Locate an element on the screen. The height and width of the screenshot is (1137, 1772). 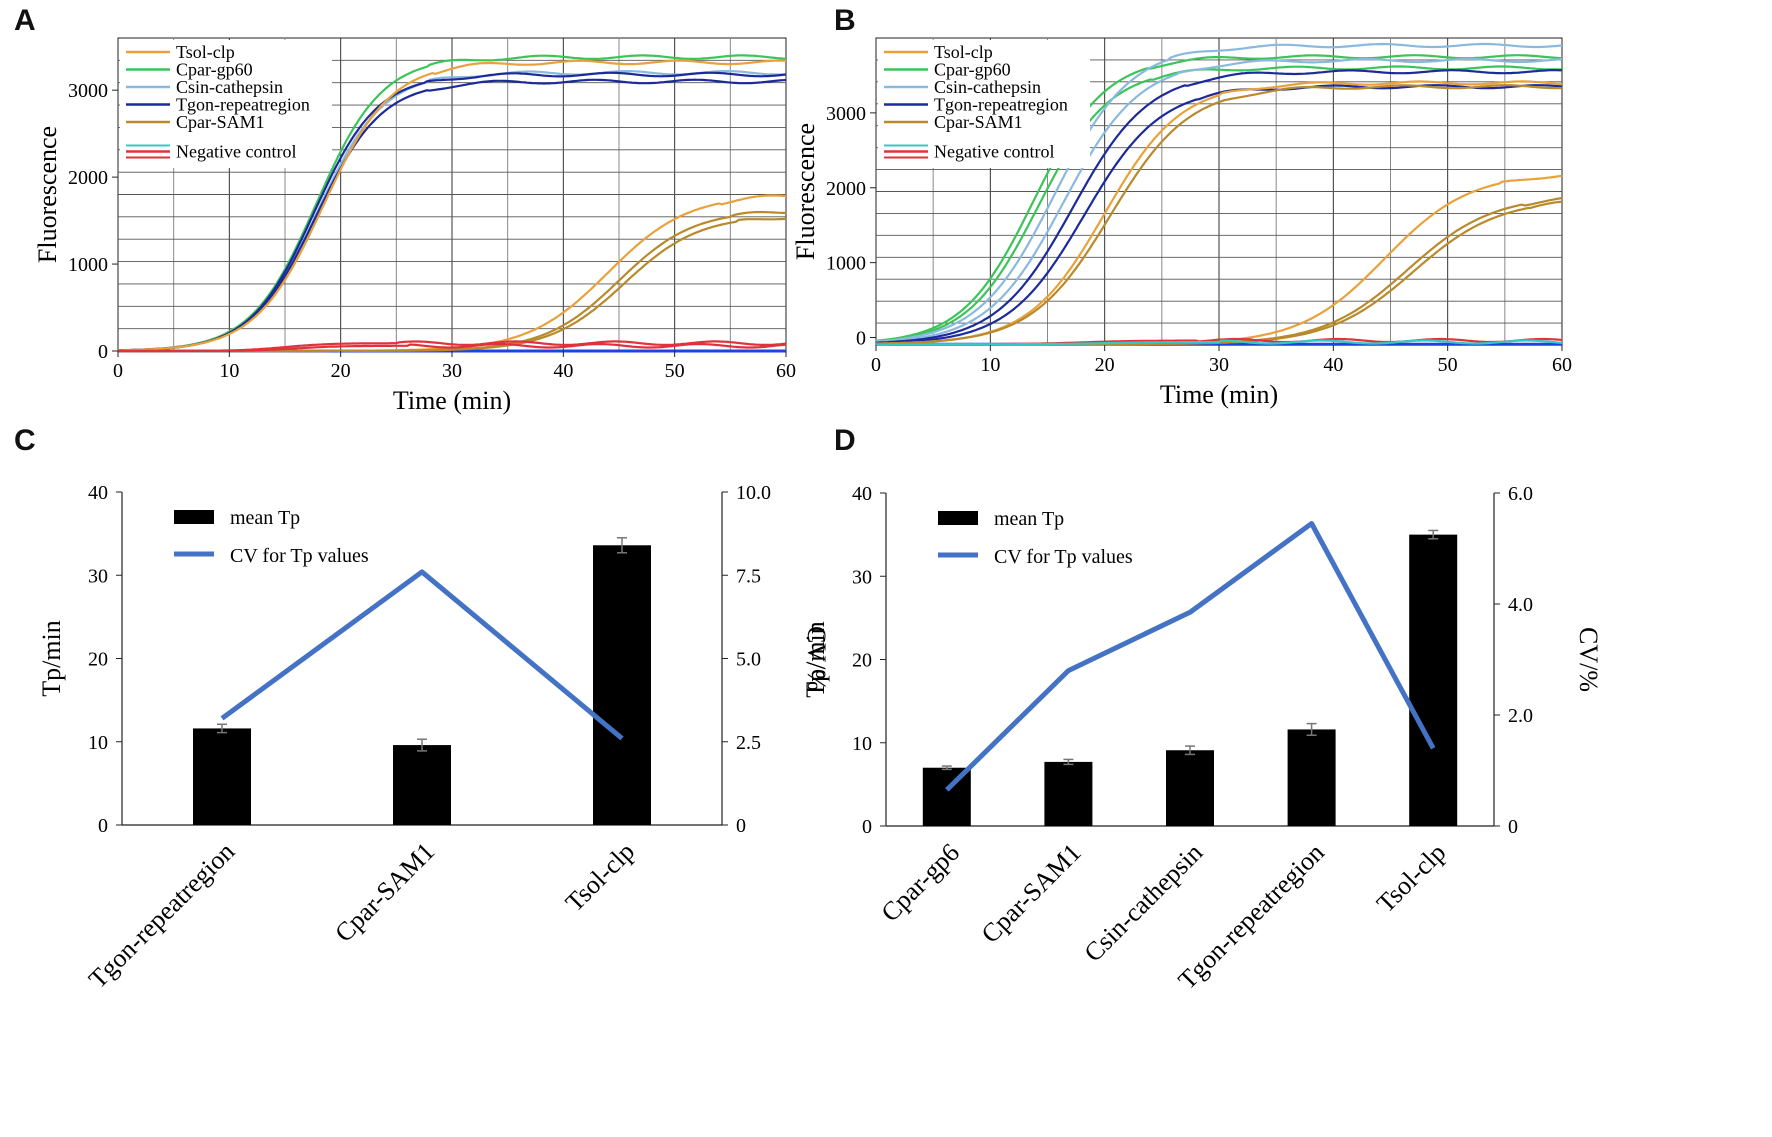
chart-a-ytick-label: 1000 is located at coordinates (88, 265).